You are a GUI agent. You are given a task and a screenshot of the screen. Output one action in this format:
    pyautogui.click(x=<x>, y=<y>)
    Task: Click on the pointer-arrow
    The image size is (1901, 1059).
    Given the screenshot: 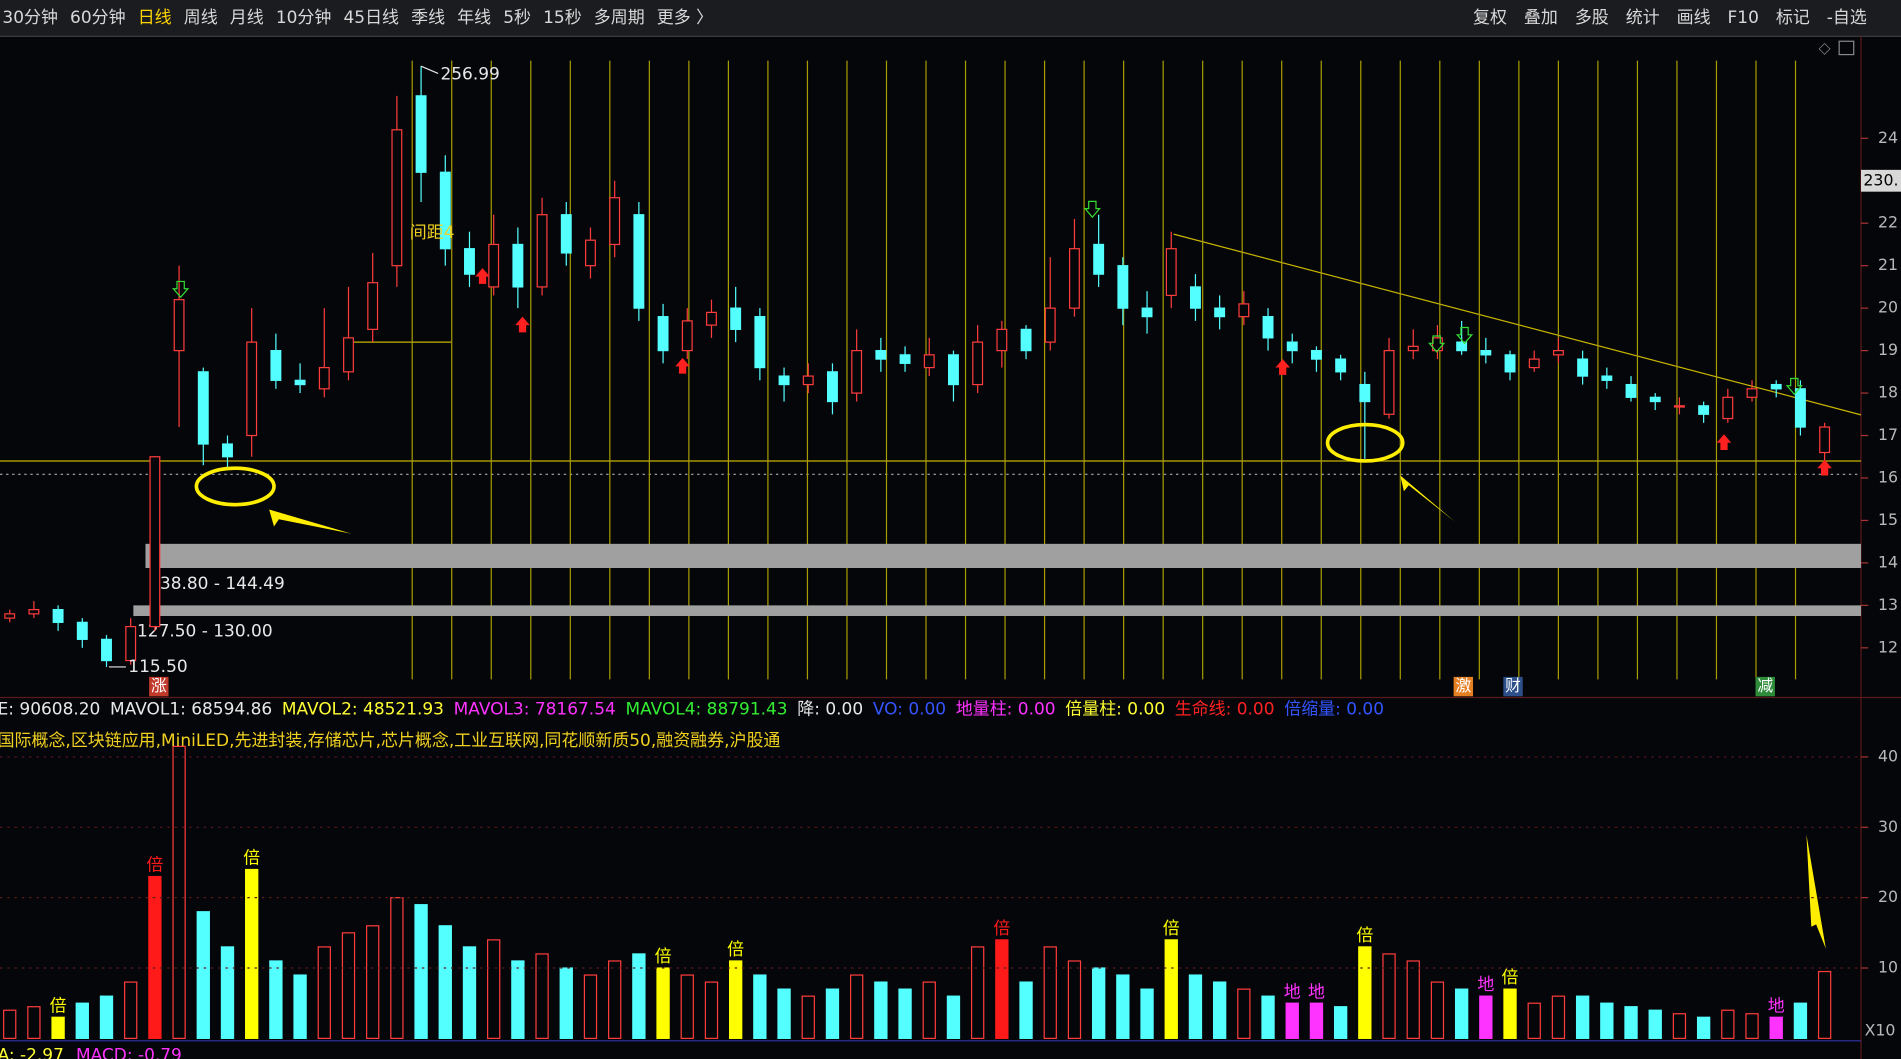 What is the action you would take?
    pyautogui.click(x=1427, y=498)
    